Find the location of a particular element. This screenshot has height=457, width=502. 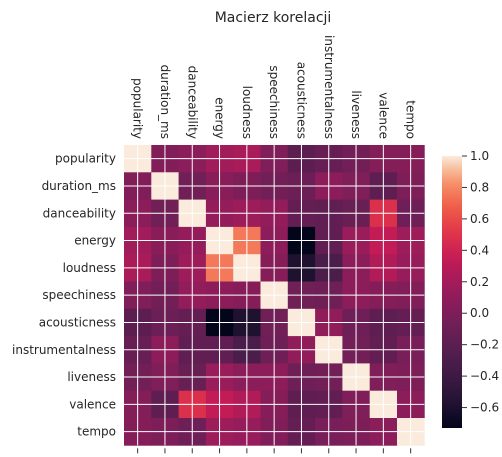

colorbar-tick-label: 0.8 is located at coordinates (479, 187).